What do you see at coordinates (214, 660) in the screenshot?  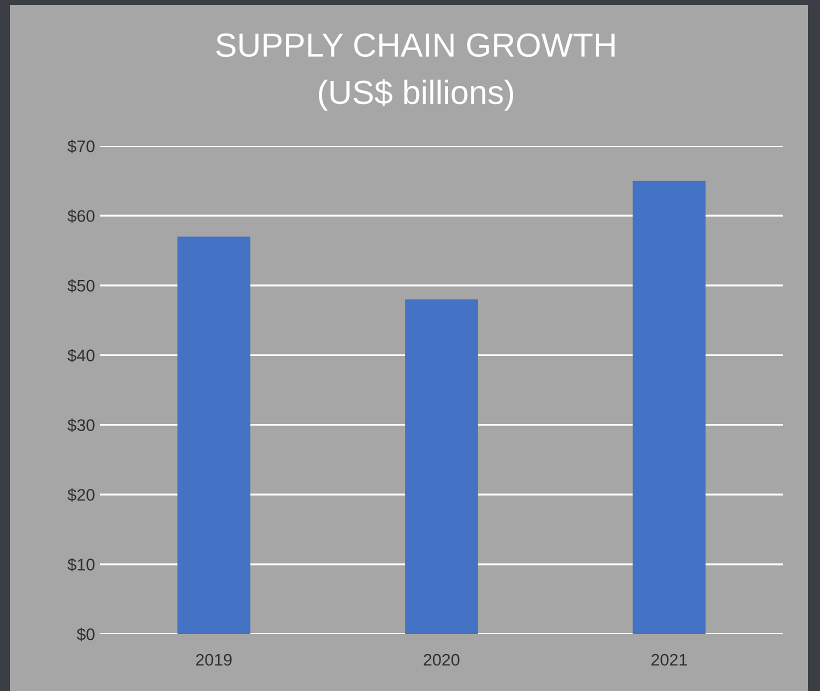 I see `x-tick-label: 2019` at bounding box center [214, 660].